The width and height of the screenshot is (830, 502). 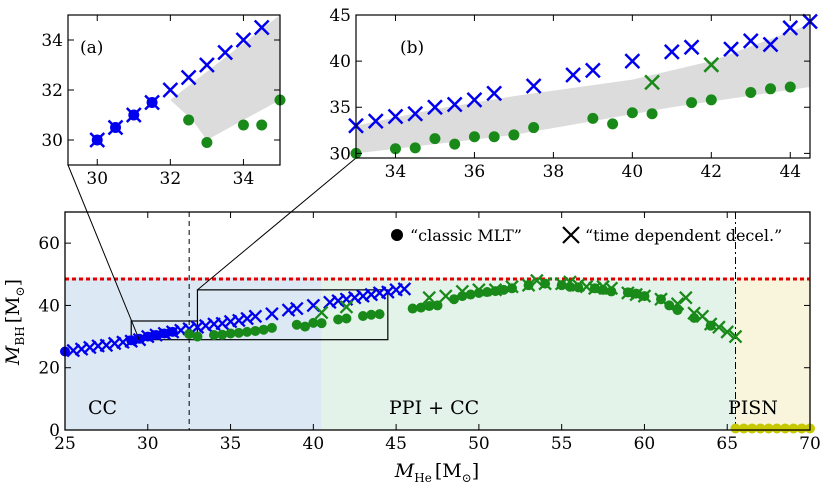 What do you see at coordinates (810, 444) in the screenshot?
I see `main-xtick-label-70: 70` at bounding box center [810, 444].